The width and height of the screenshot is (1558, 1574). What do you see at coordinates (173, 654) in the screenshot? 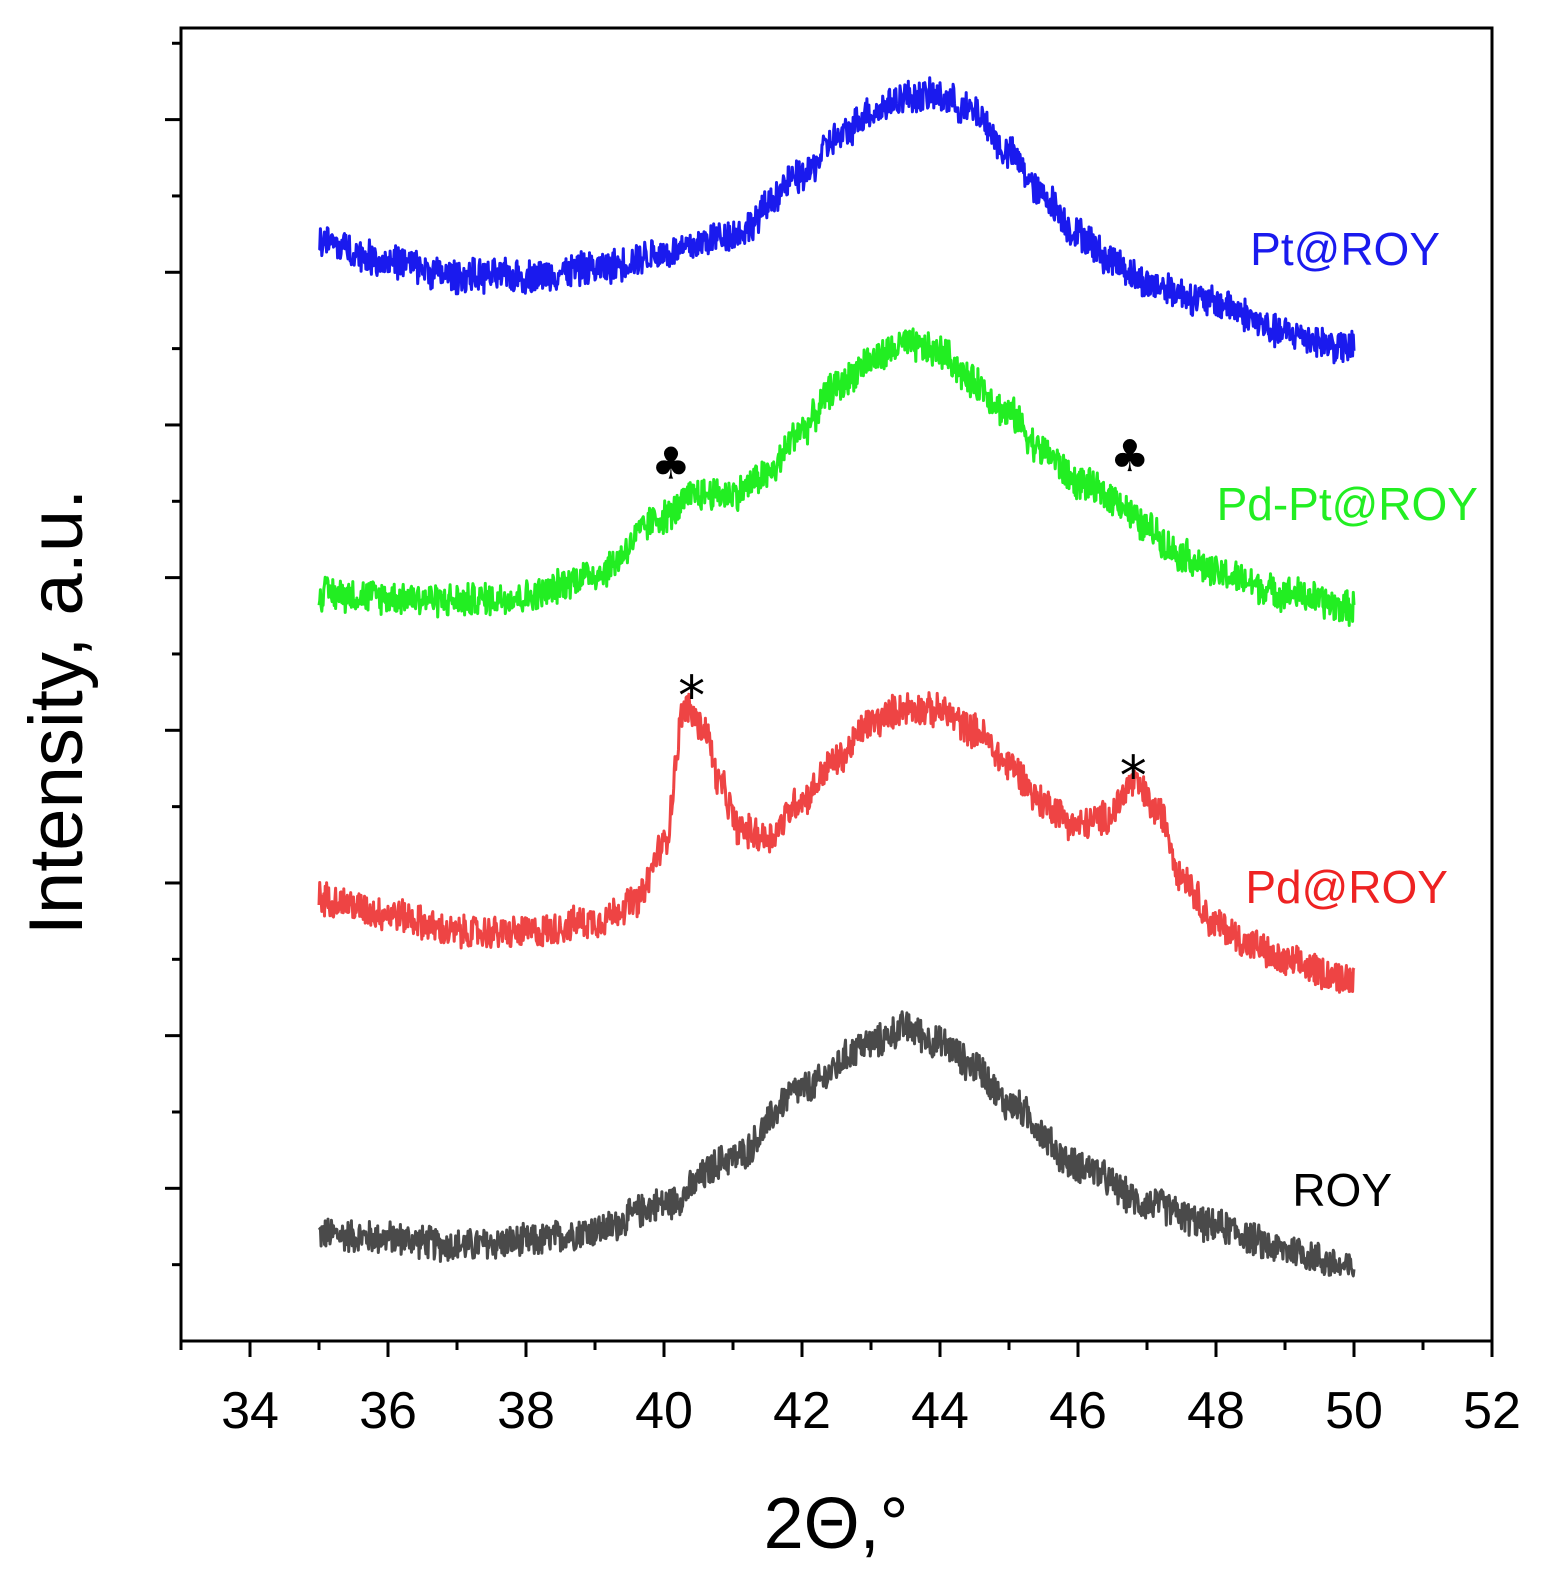
I see `y-axis-ticks` at bounding box center [173, 654].